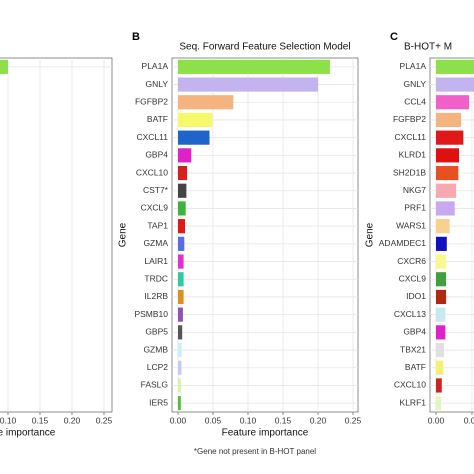 Image resolution: width=474 pixels, height=474 pixels. I want to click on y-tick-label: FASLG, so click(154, 385).